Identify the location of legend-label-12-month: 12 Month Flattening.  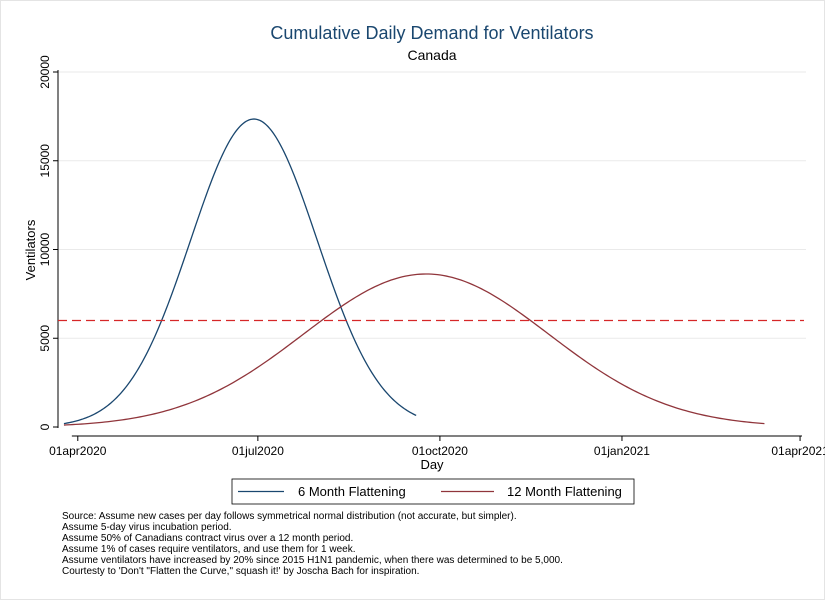
(564, 491).